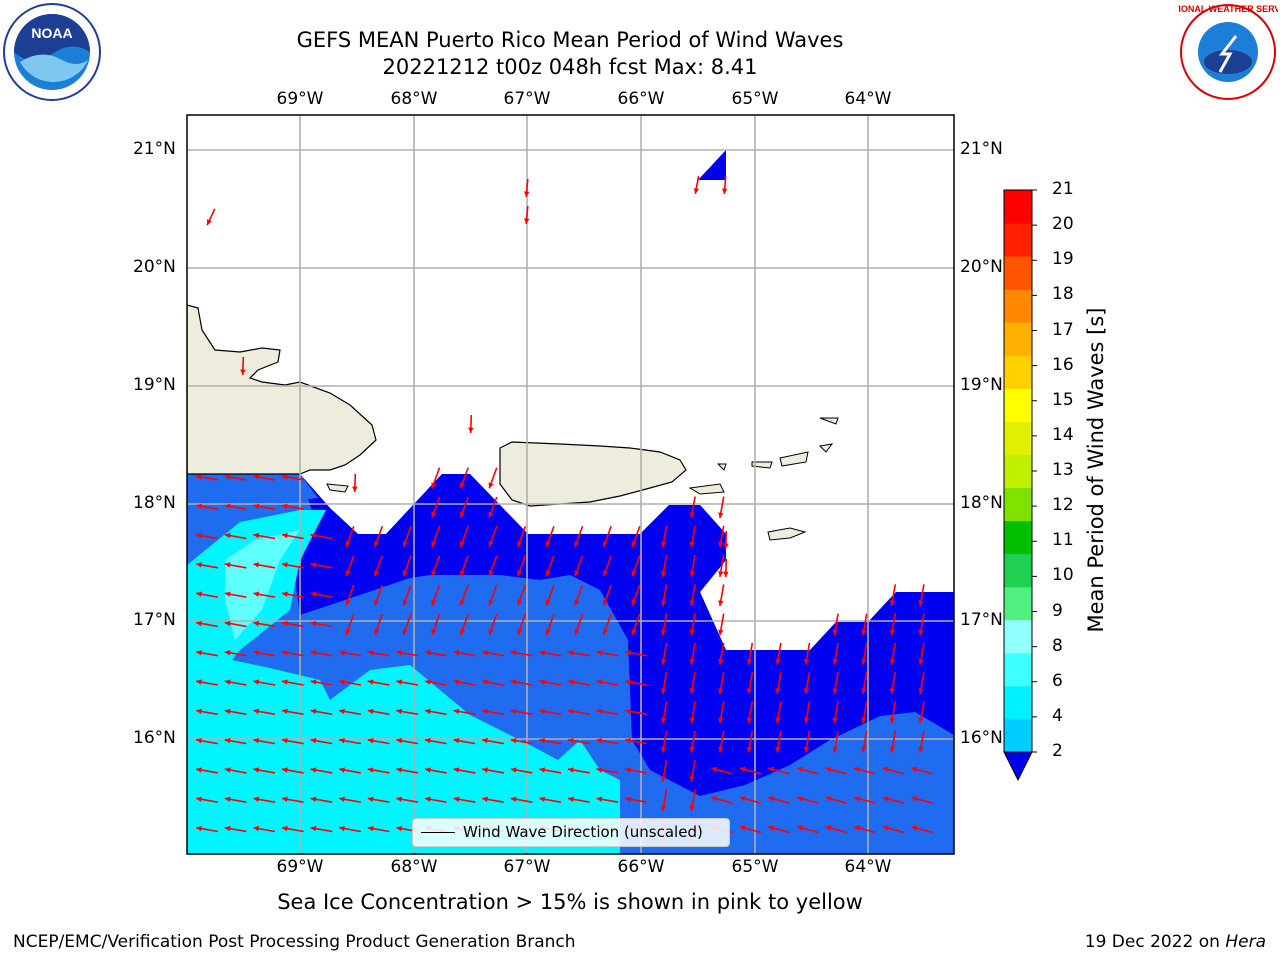 The height and width of the screenshot is (960, 1280). Describe the element at coordinates (706, 489) in the screenshot. I see `land-vieques` at that location.